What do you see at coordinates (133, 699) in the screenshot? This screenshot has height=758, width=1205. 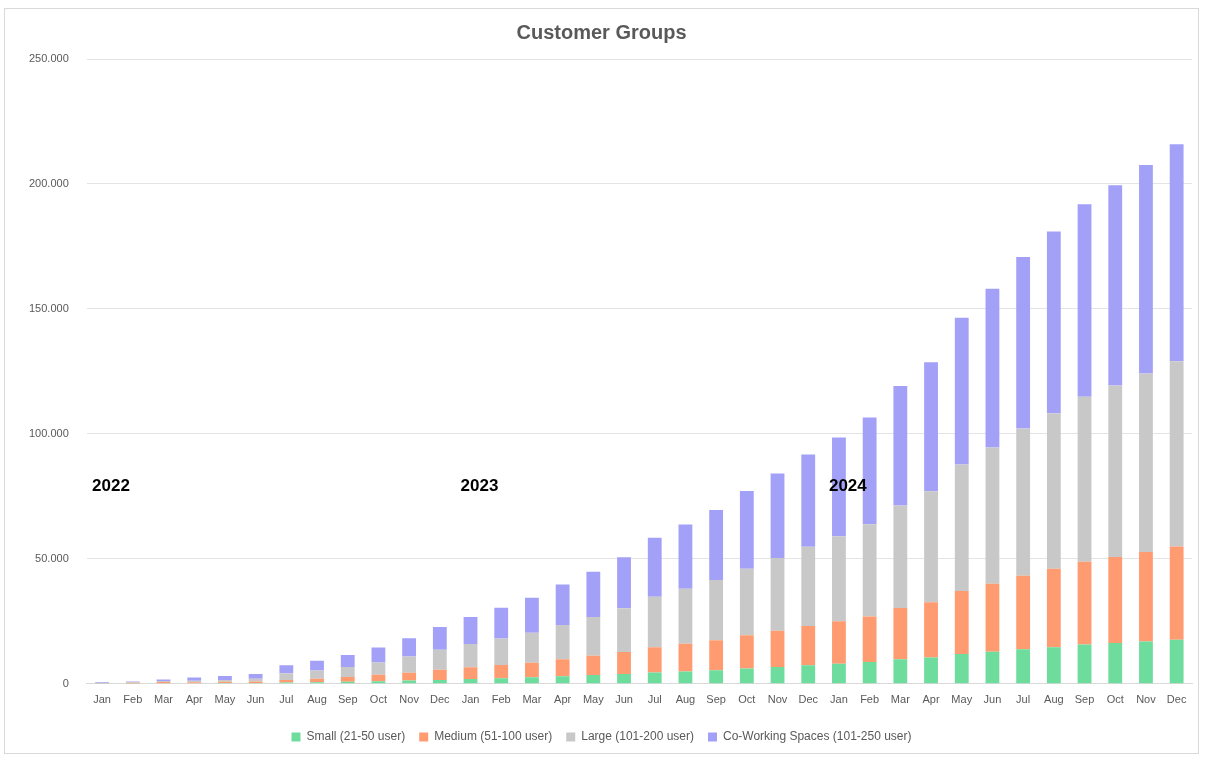 I see `x-tick-label: Feb` at bounding box center [133, 699].